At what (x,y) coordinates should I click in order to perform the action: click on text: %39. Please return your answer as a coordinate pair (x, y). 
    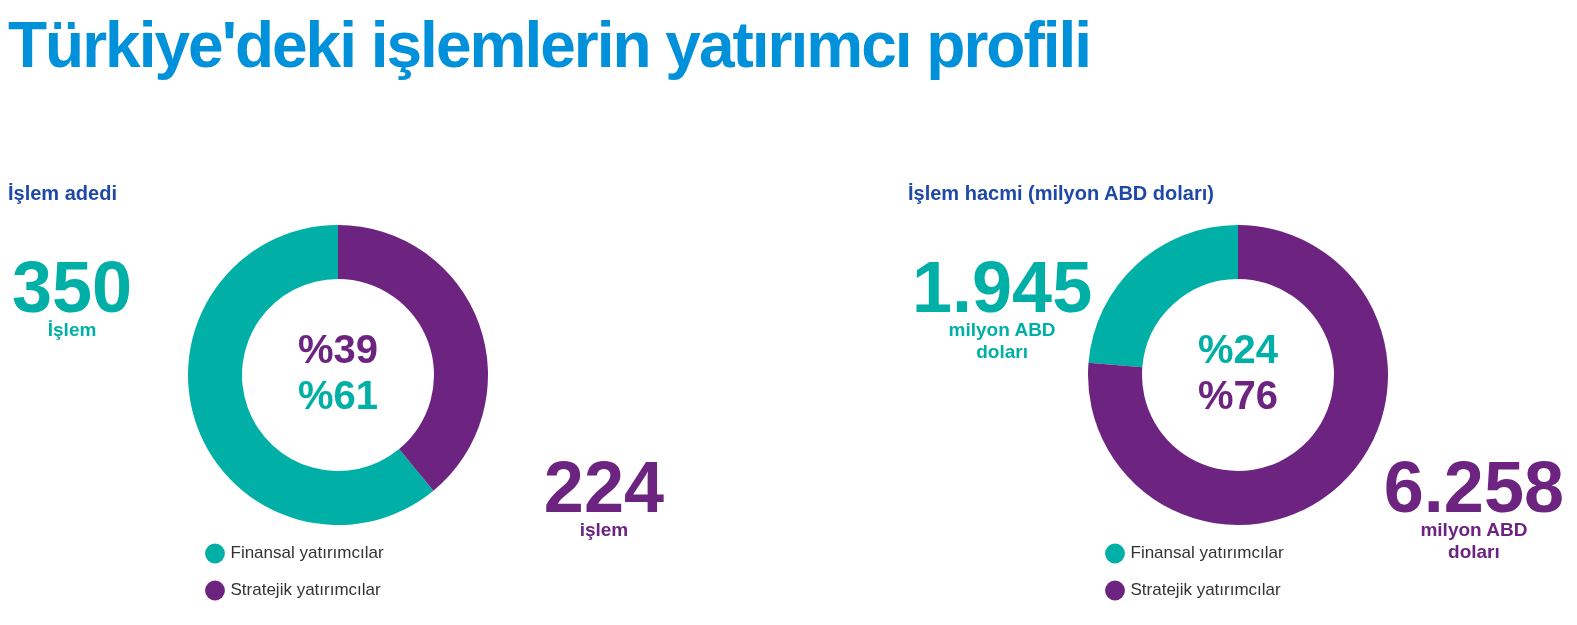
    Looking at the image, I should click on (338, 349).